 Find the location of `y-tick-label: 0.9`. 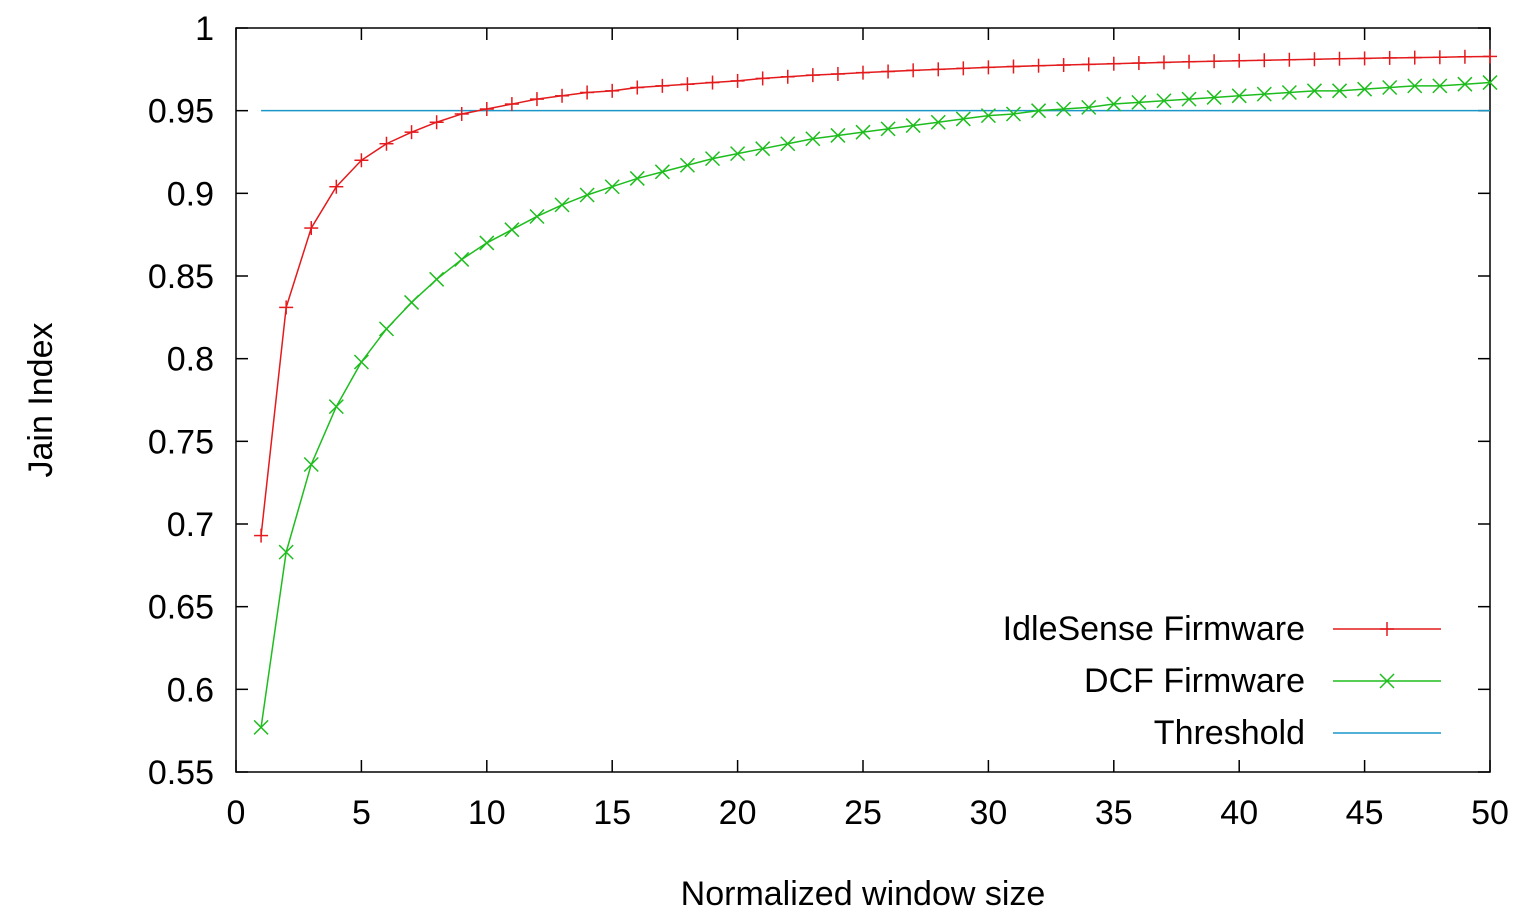

y-tick-label: 0.9 is located at coordinates (190, 194).